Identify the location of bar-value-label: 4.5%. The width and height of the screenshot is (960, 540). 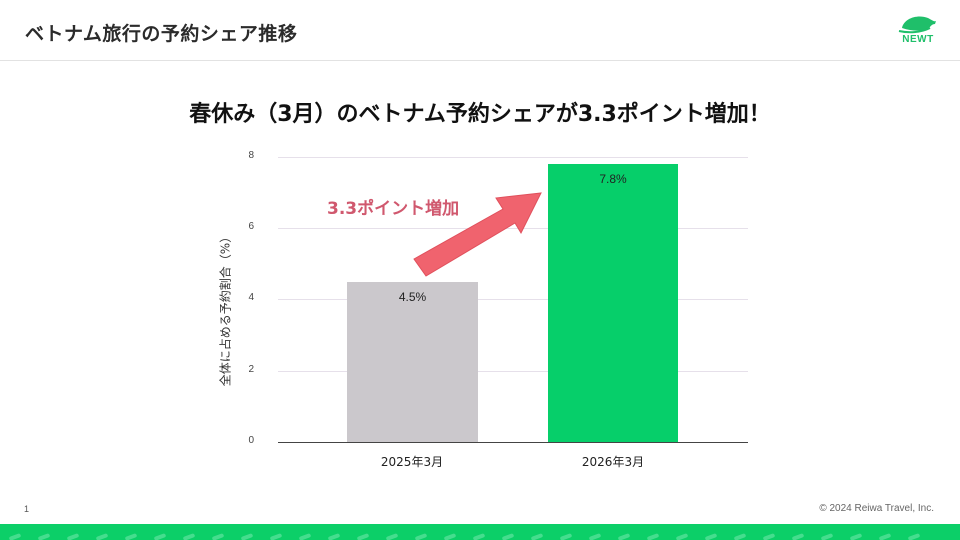
(412, 297).